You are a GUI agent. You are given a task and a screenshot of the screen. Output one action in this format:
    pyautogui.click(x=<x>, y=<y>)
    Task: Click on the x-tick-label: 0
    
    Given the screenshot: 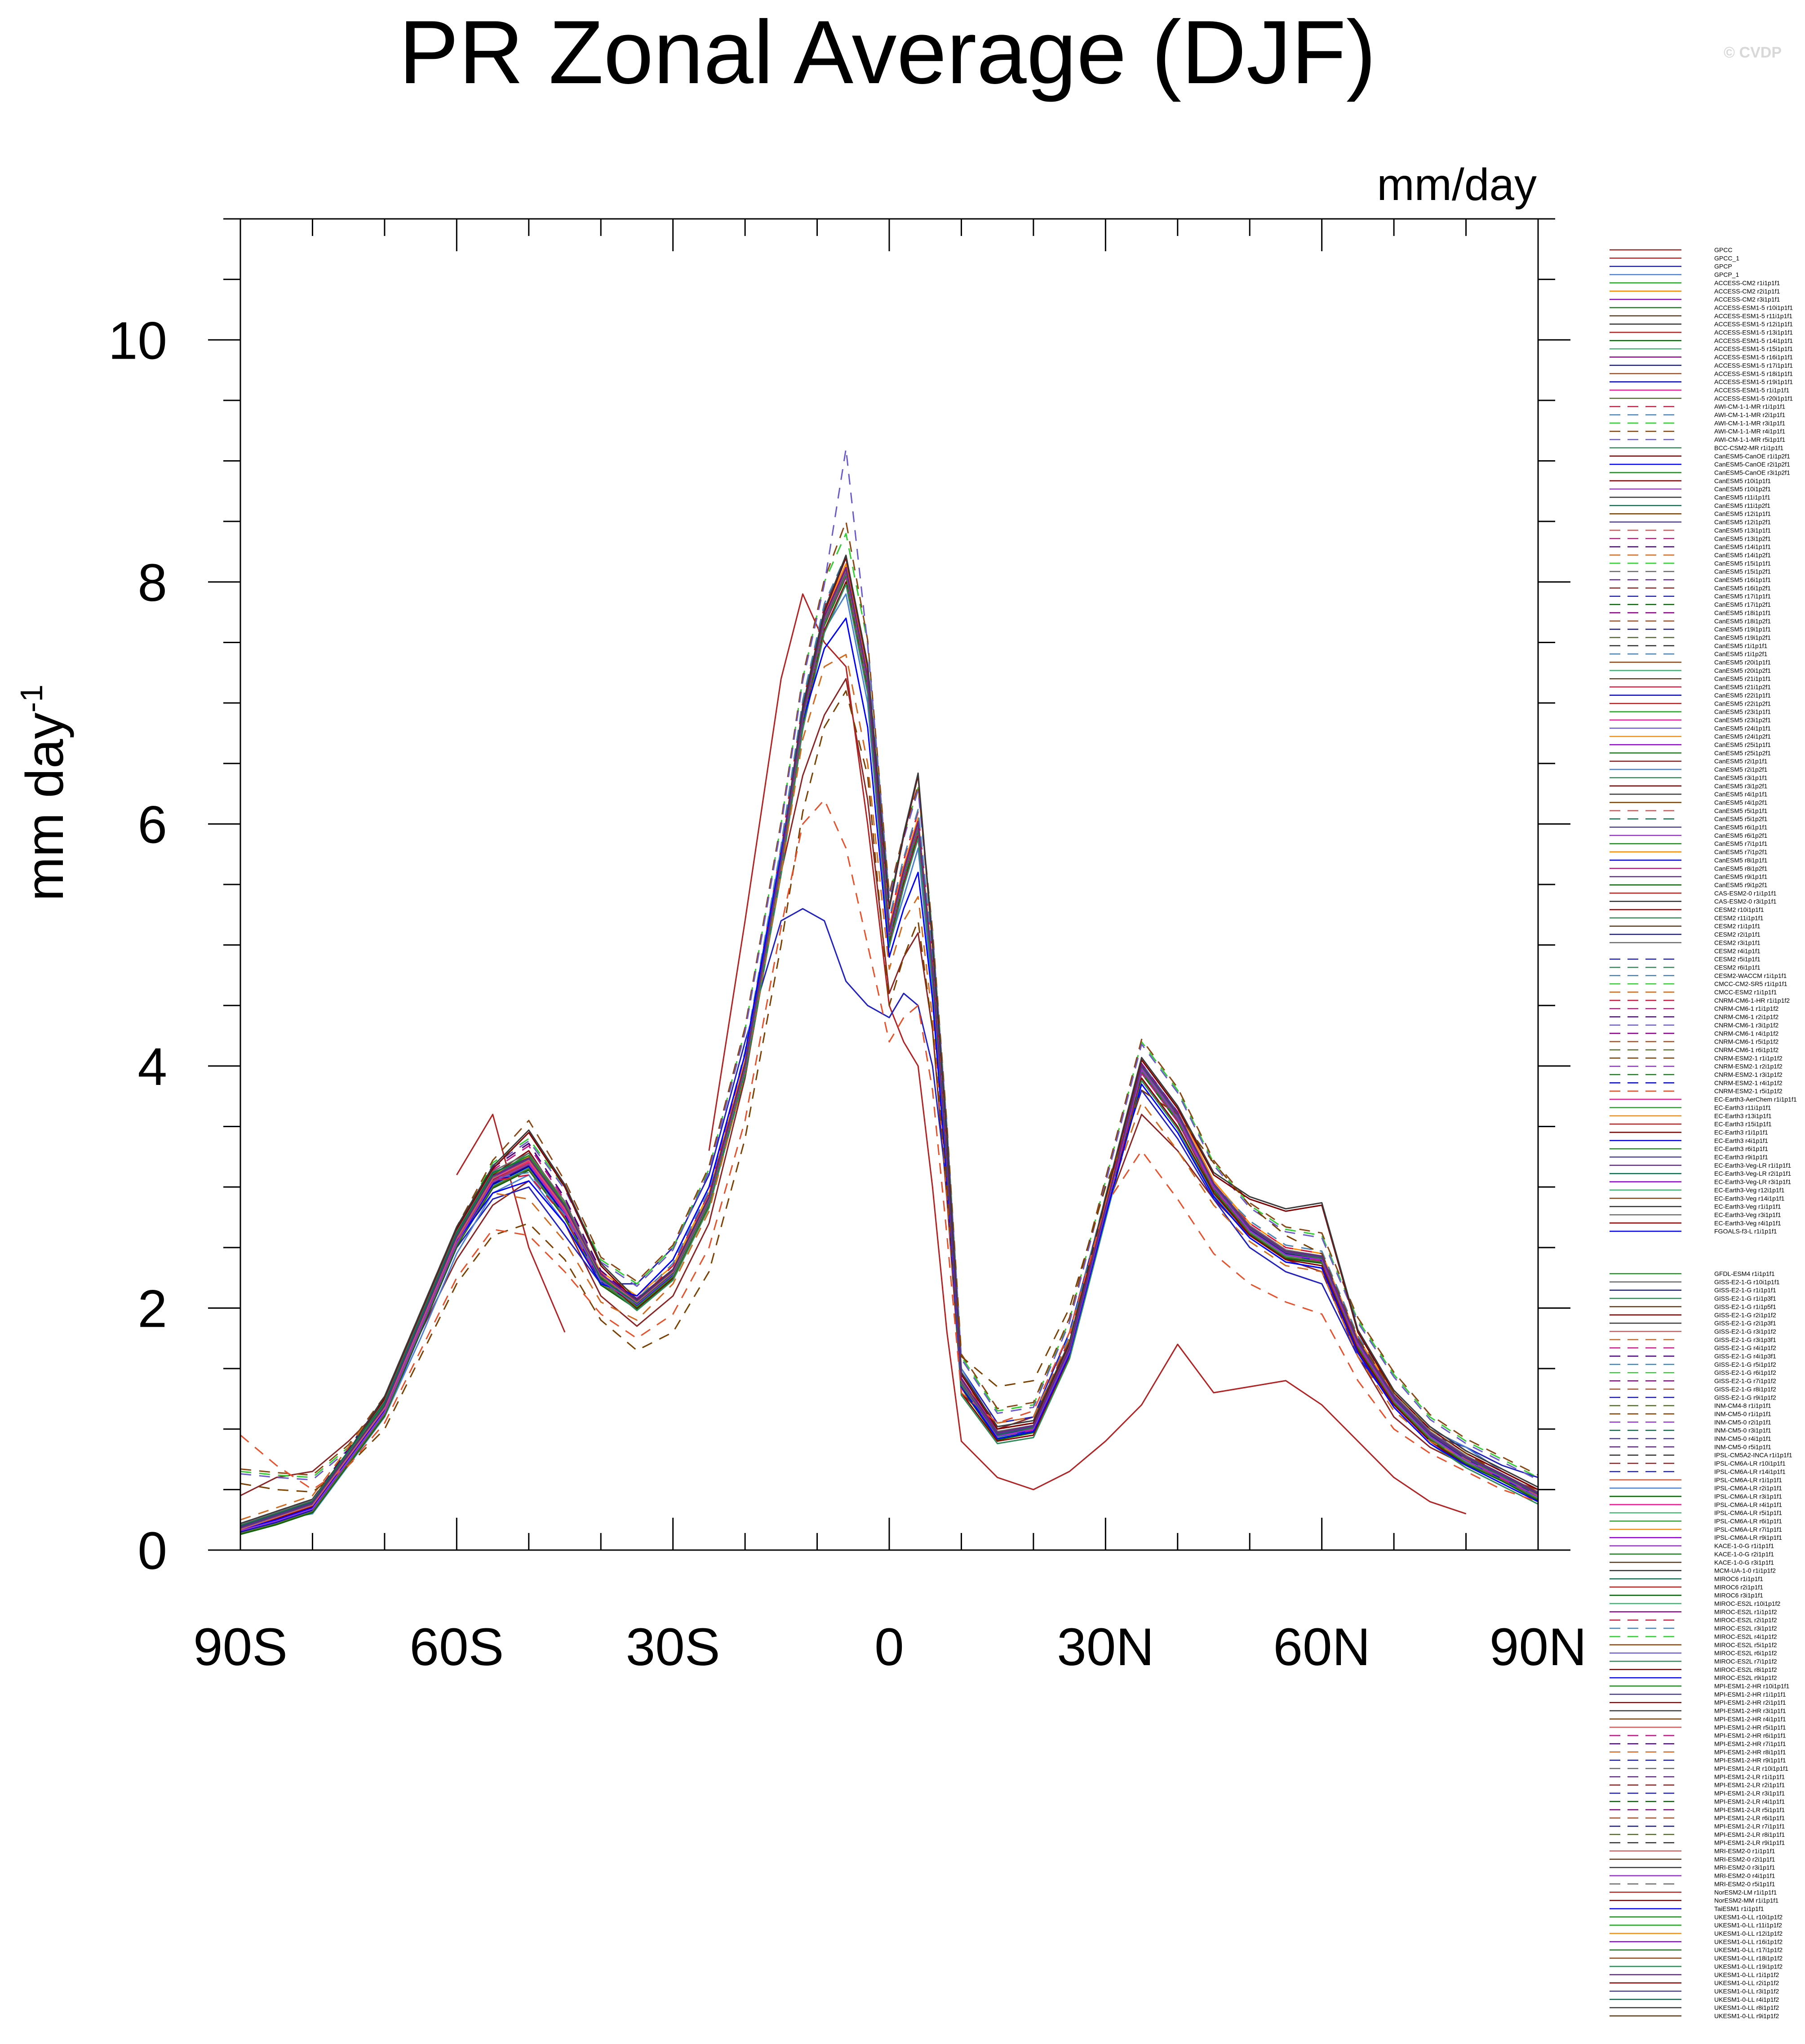 What is the action you would take?
    pyautogui.click(x=889, y=1647)
    